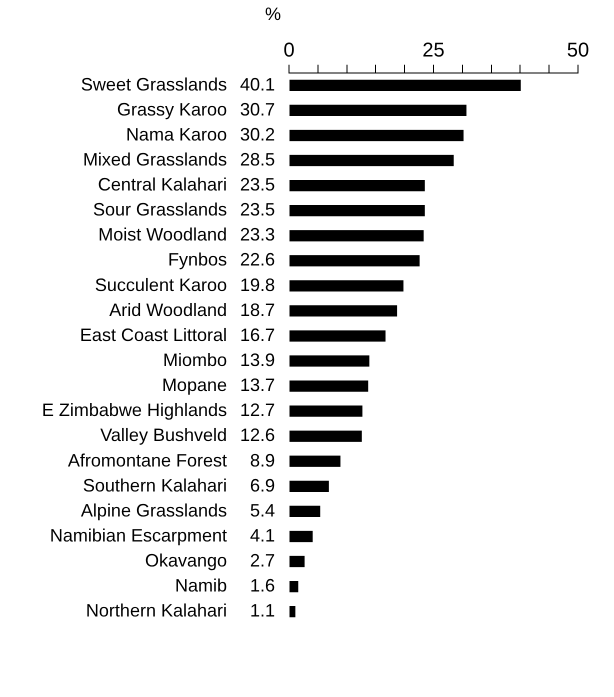 This screenshot has height=697, width=614. Describe the element at coordinates (262, 535) in the screenshot. I see `data-label: 4.1` at that location.